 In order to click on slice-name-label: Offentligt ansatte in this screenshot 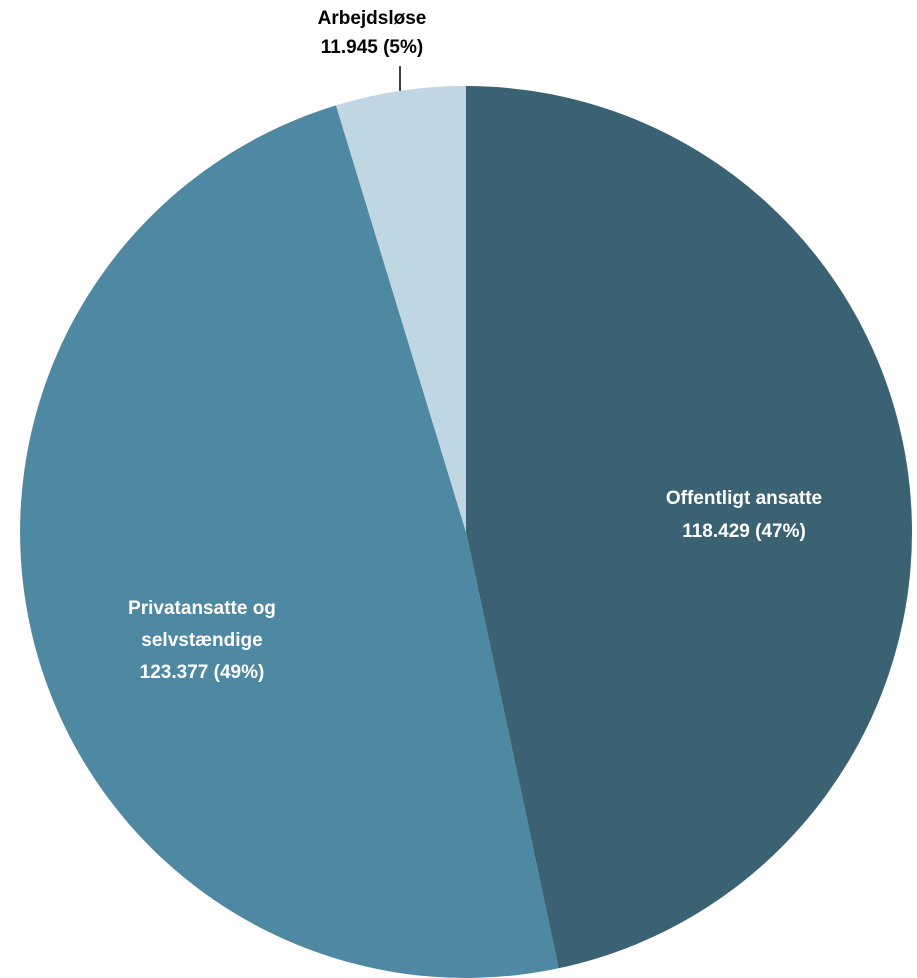, I will do `click(744, 498)`.